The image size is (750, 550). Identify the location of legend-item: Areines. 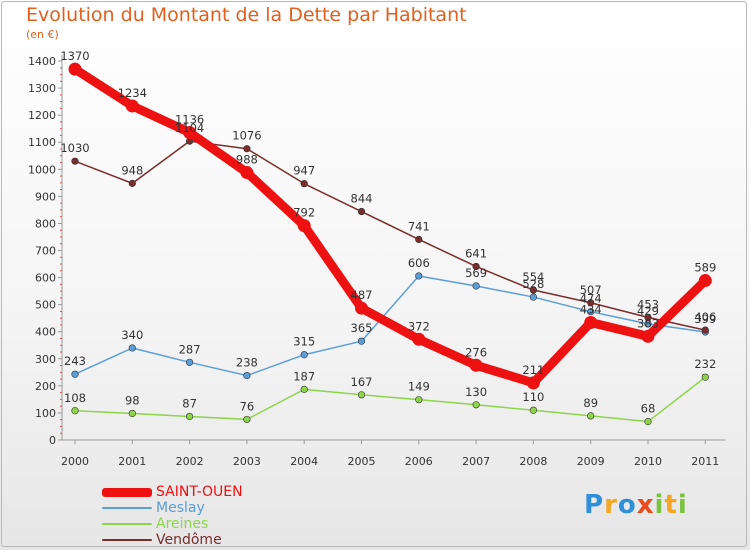
(172, 524).